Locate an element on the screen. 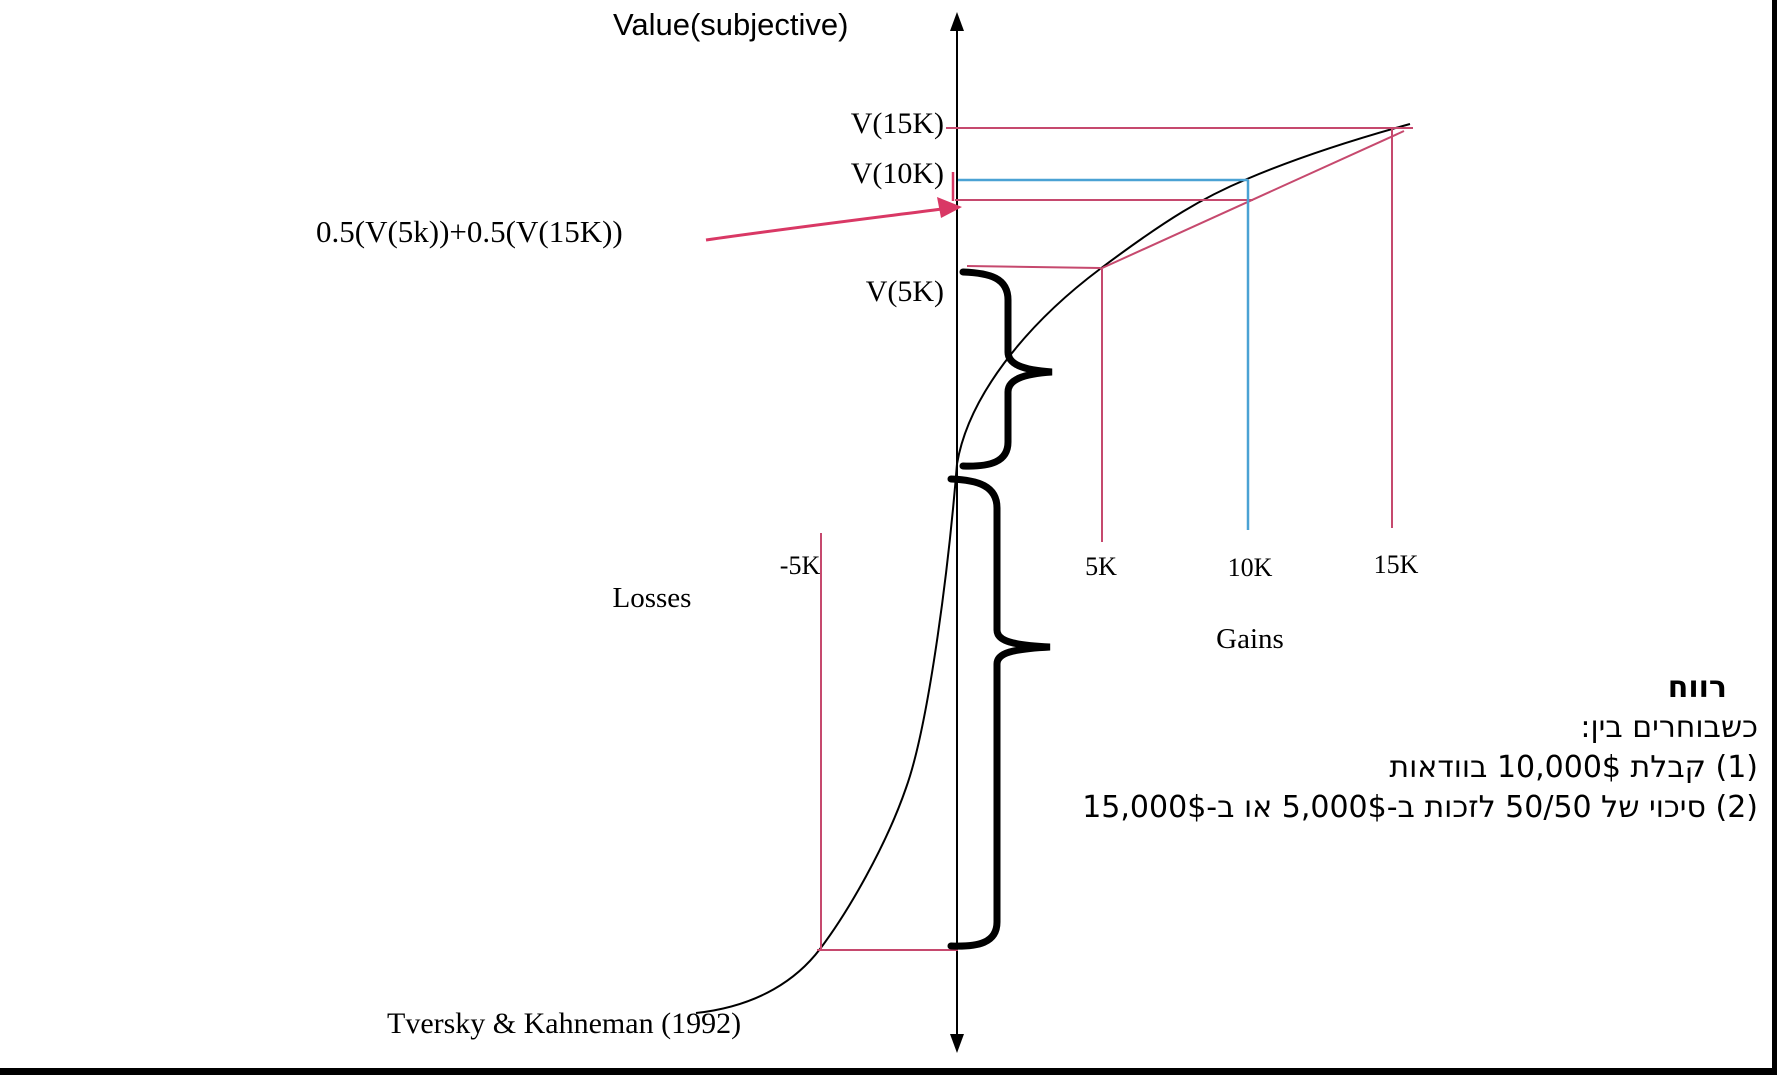 This screenshot has height=1075, width=1777. tick-label-5k: 5K is located at coordinates (1101, 566).